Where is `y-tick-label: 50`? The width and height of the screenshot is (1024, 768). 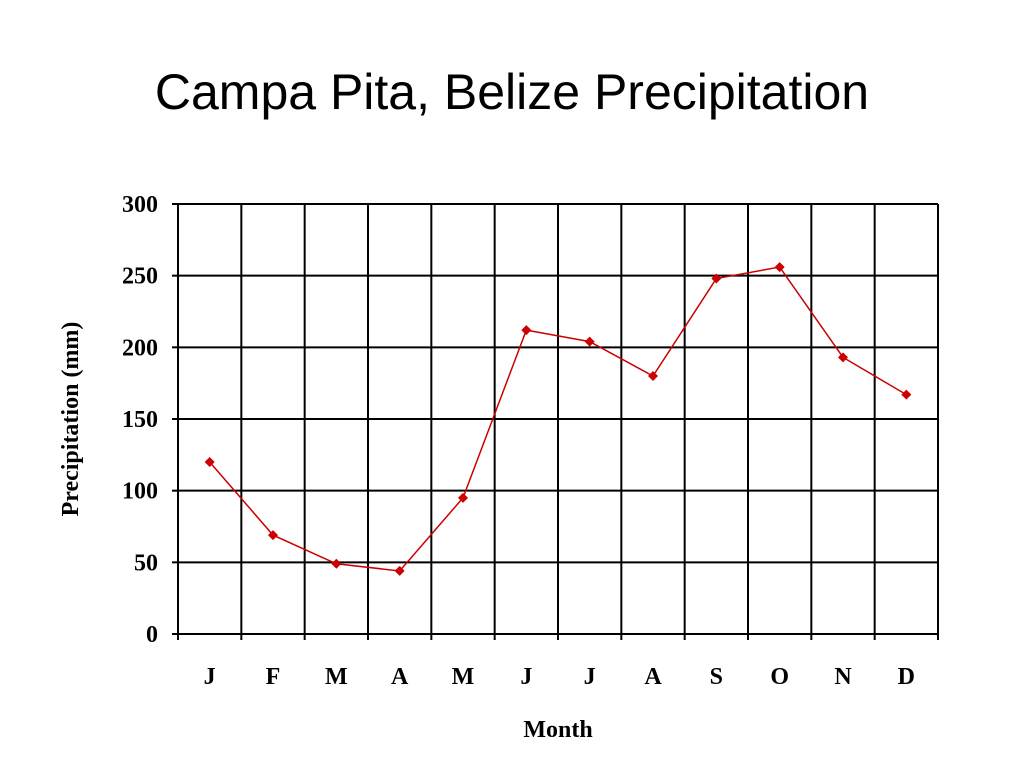
y-tick-label: 50 is located at coordinates (146, 563).